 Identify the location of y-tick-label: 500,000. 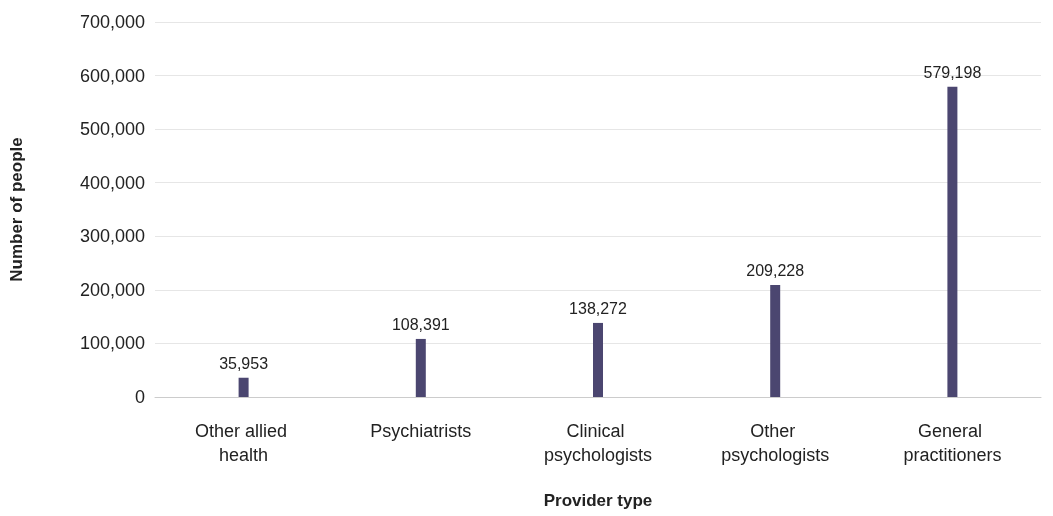
(112, 129).